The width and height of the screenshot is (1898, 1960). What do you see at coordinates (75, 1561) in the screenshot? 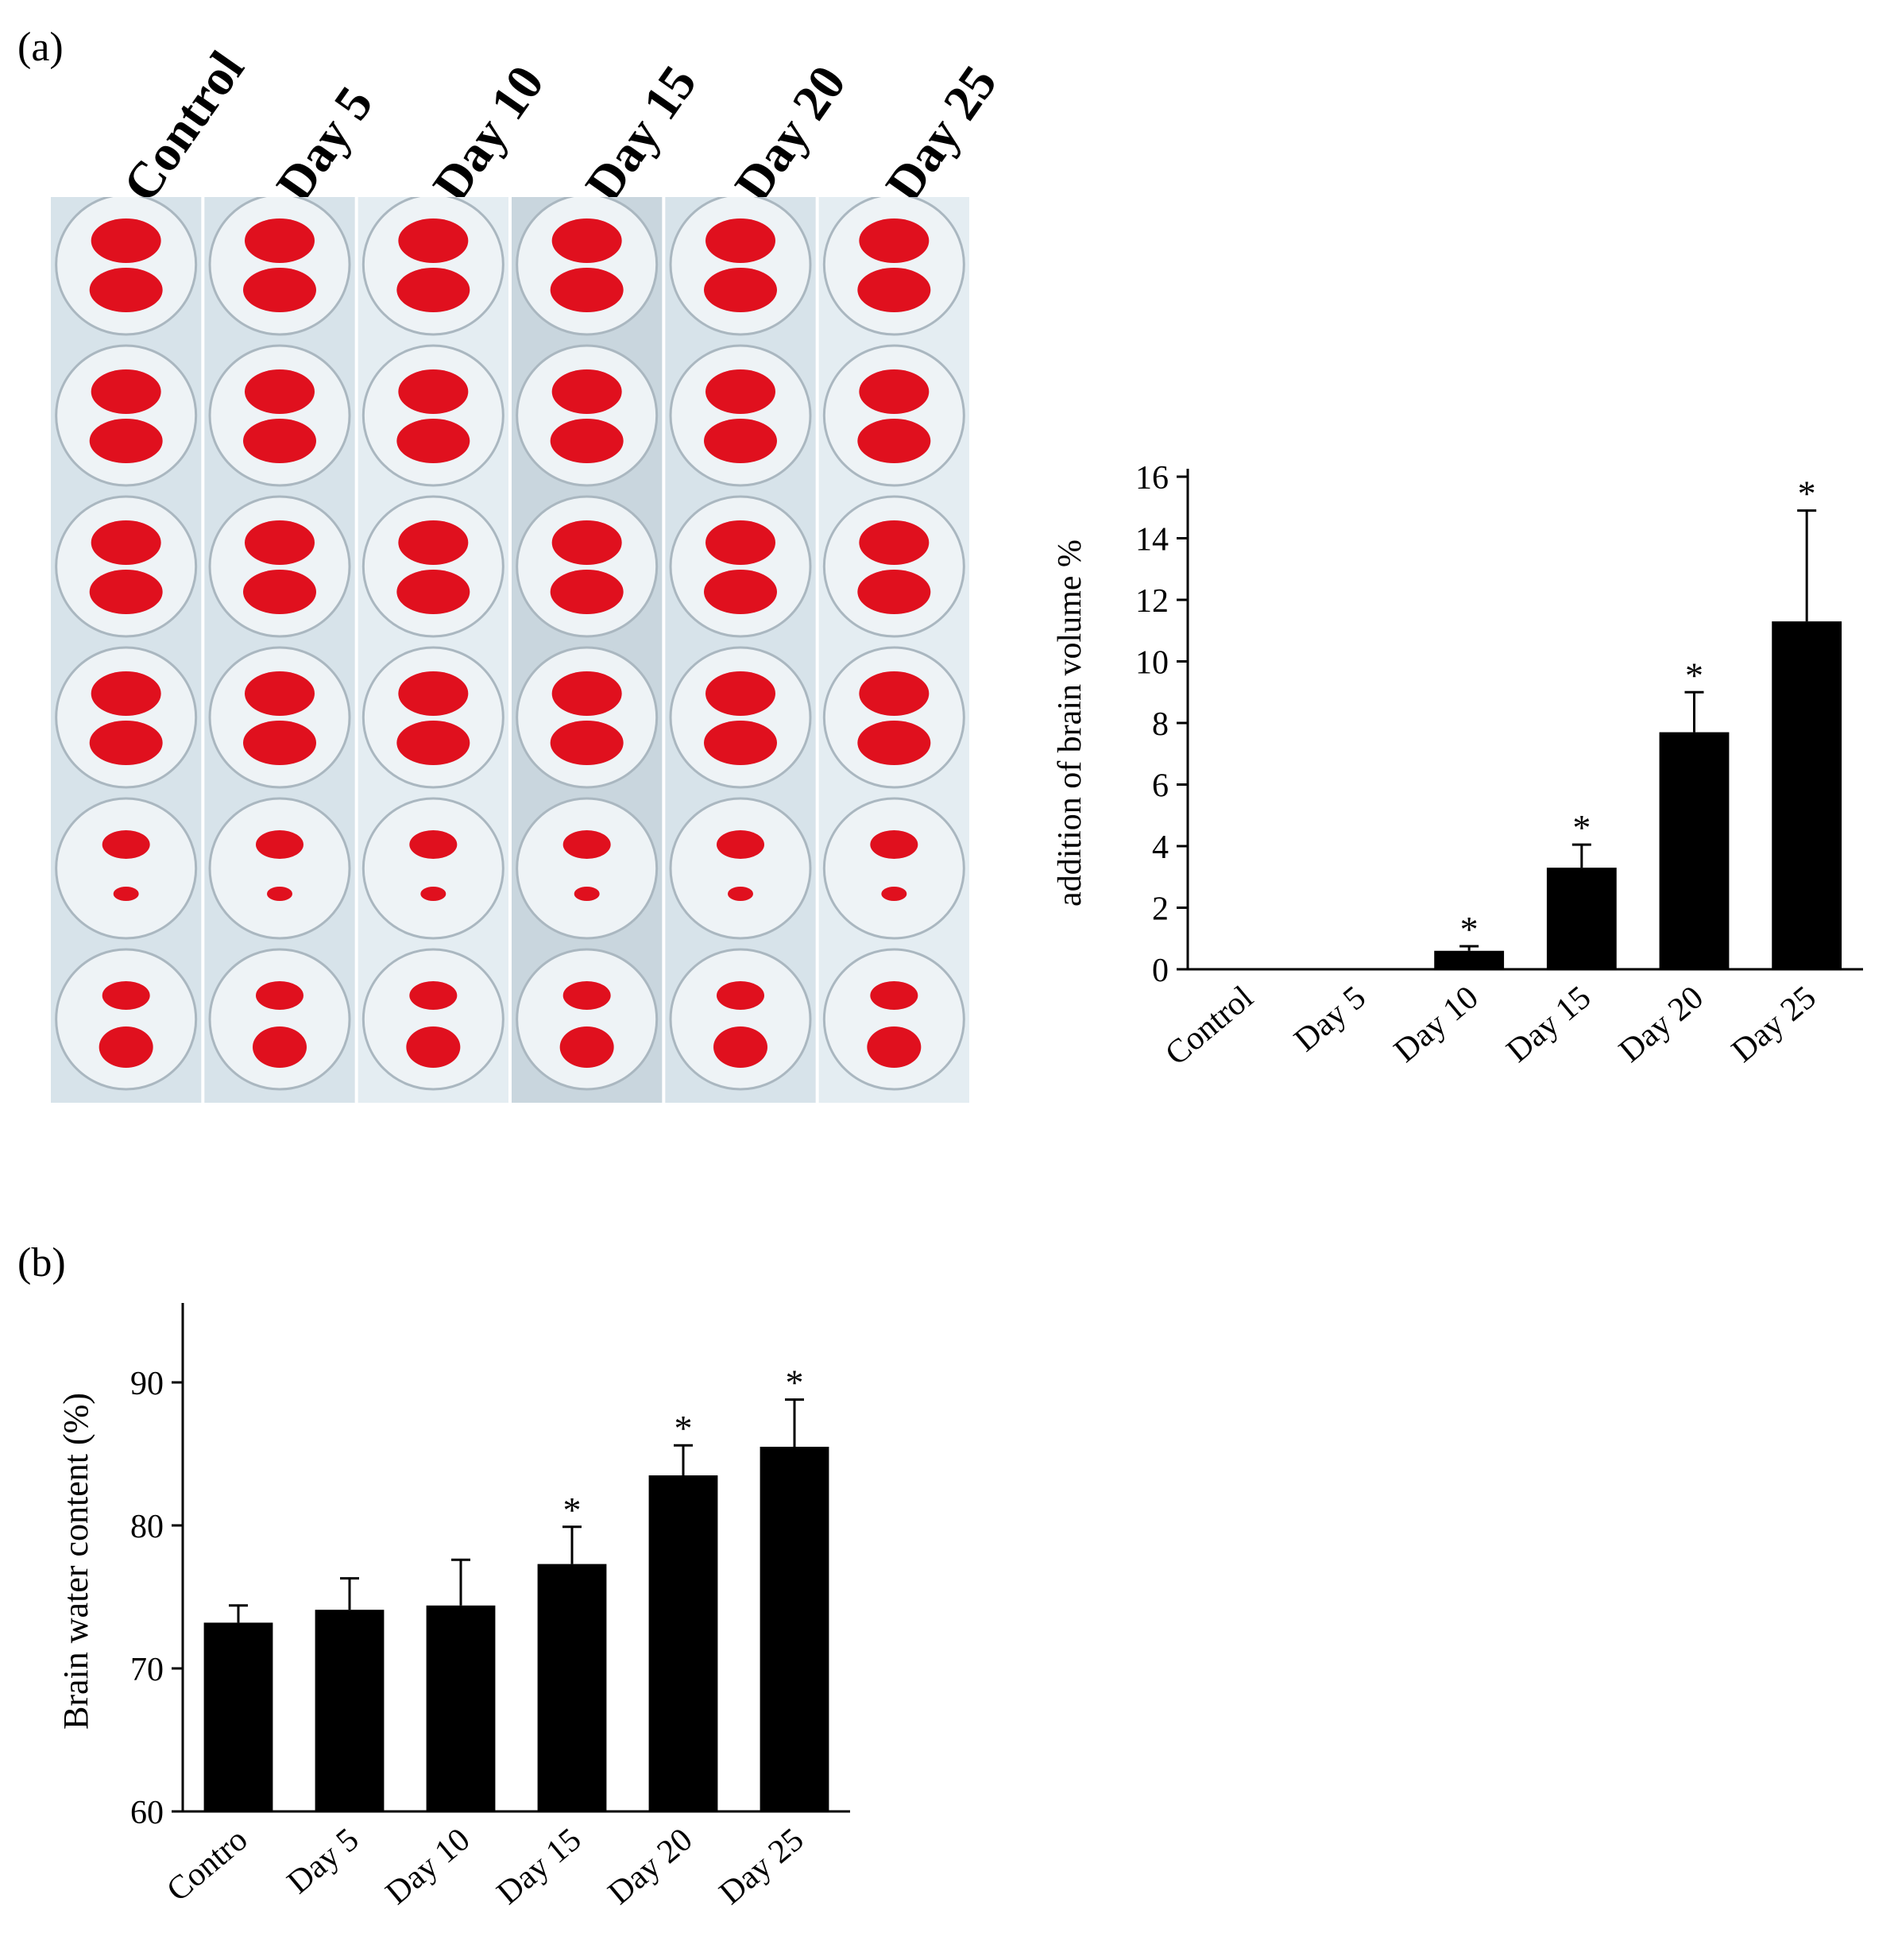
I see `y-axis-label: Brain water content (%)` at bounding box center [75, 1561].